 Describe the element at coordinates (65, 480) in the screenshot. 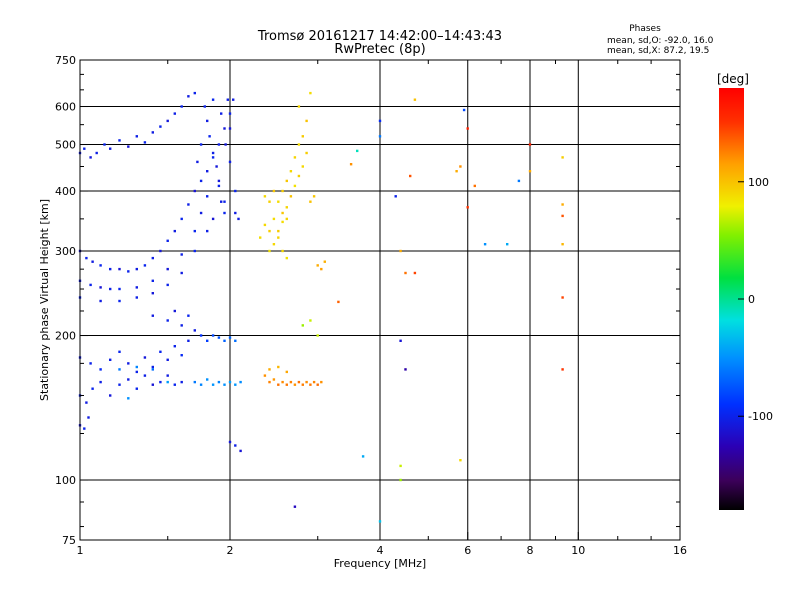

I see `y-tick-label: 100` at that location.